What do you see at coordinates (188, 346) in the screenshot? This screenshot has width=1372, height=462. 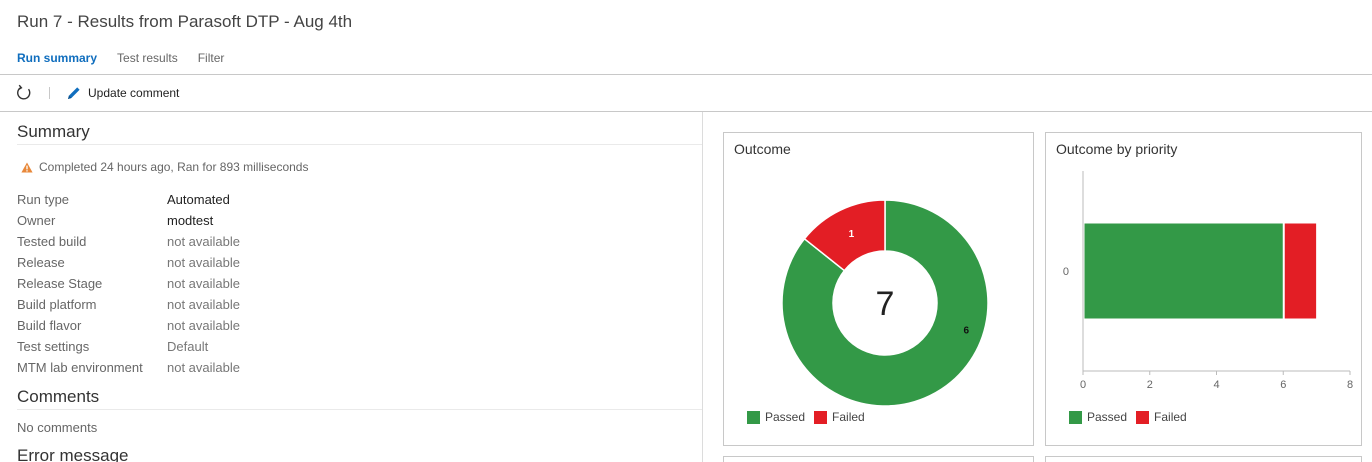 I see `property-value: Default` at bounding box center [188, 346].